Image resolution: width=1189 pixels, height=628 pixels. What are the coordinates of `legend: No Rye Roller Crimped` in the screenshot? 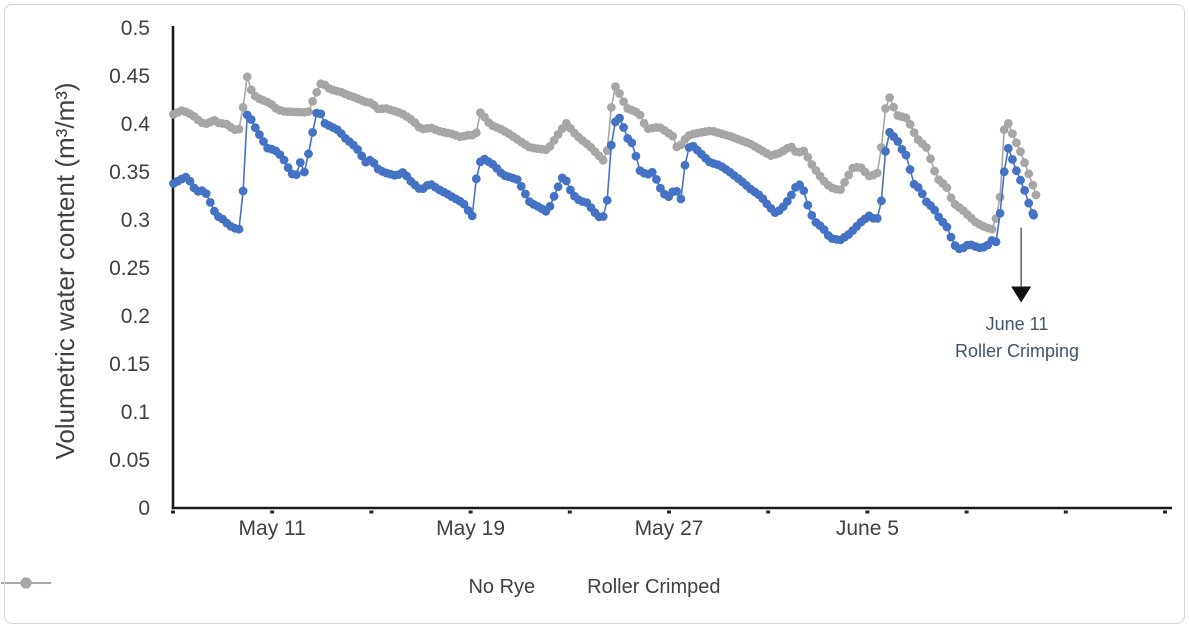 It's located at (594, 587).